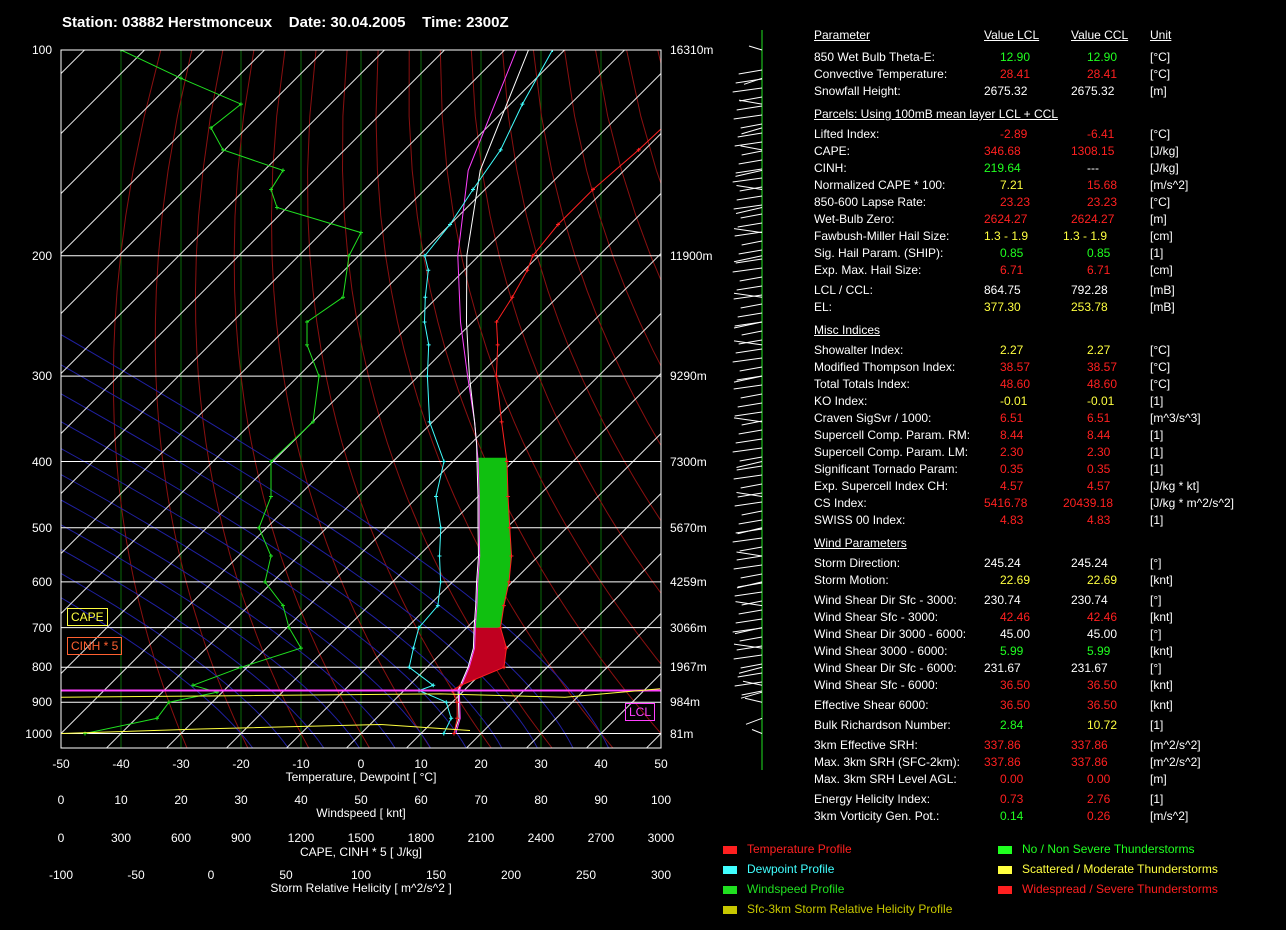  I want to click on param-unit: [J/kg], so click(1164, 151).